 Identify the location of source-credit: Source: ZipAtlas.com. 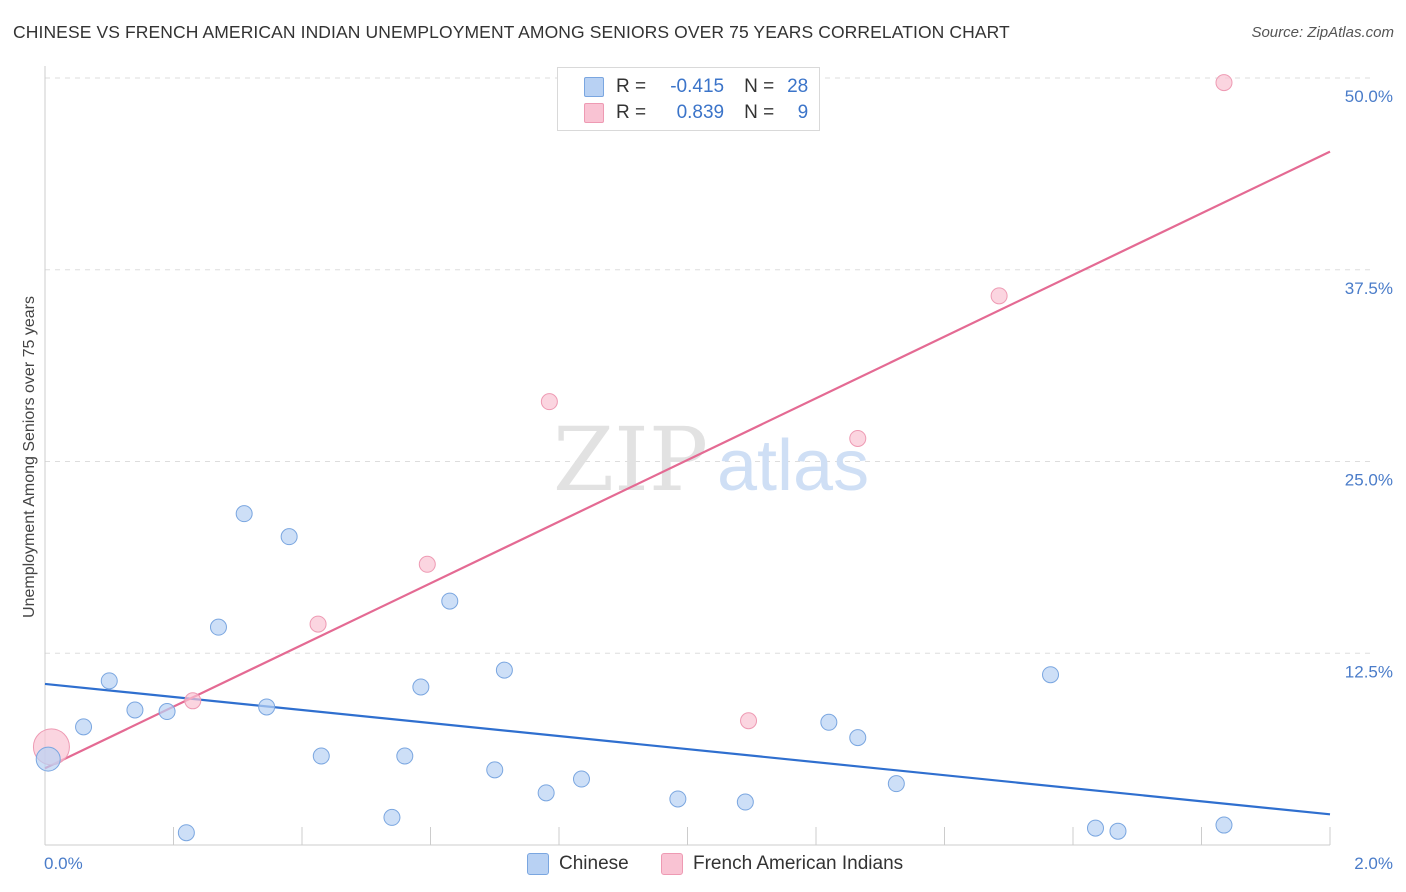
(1322, 32).